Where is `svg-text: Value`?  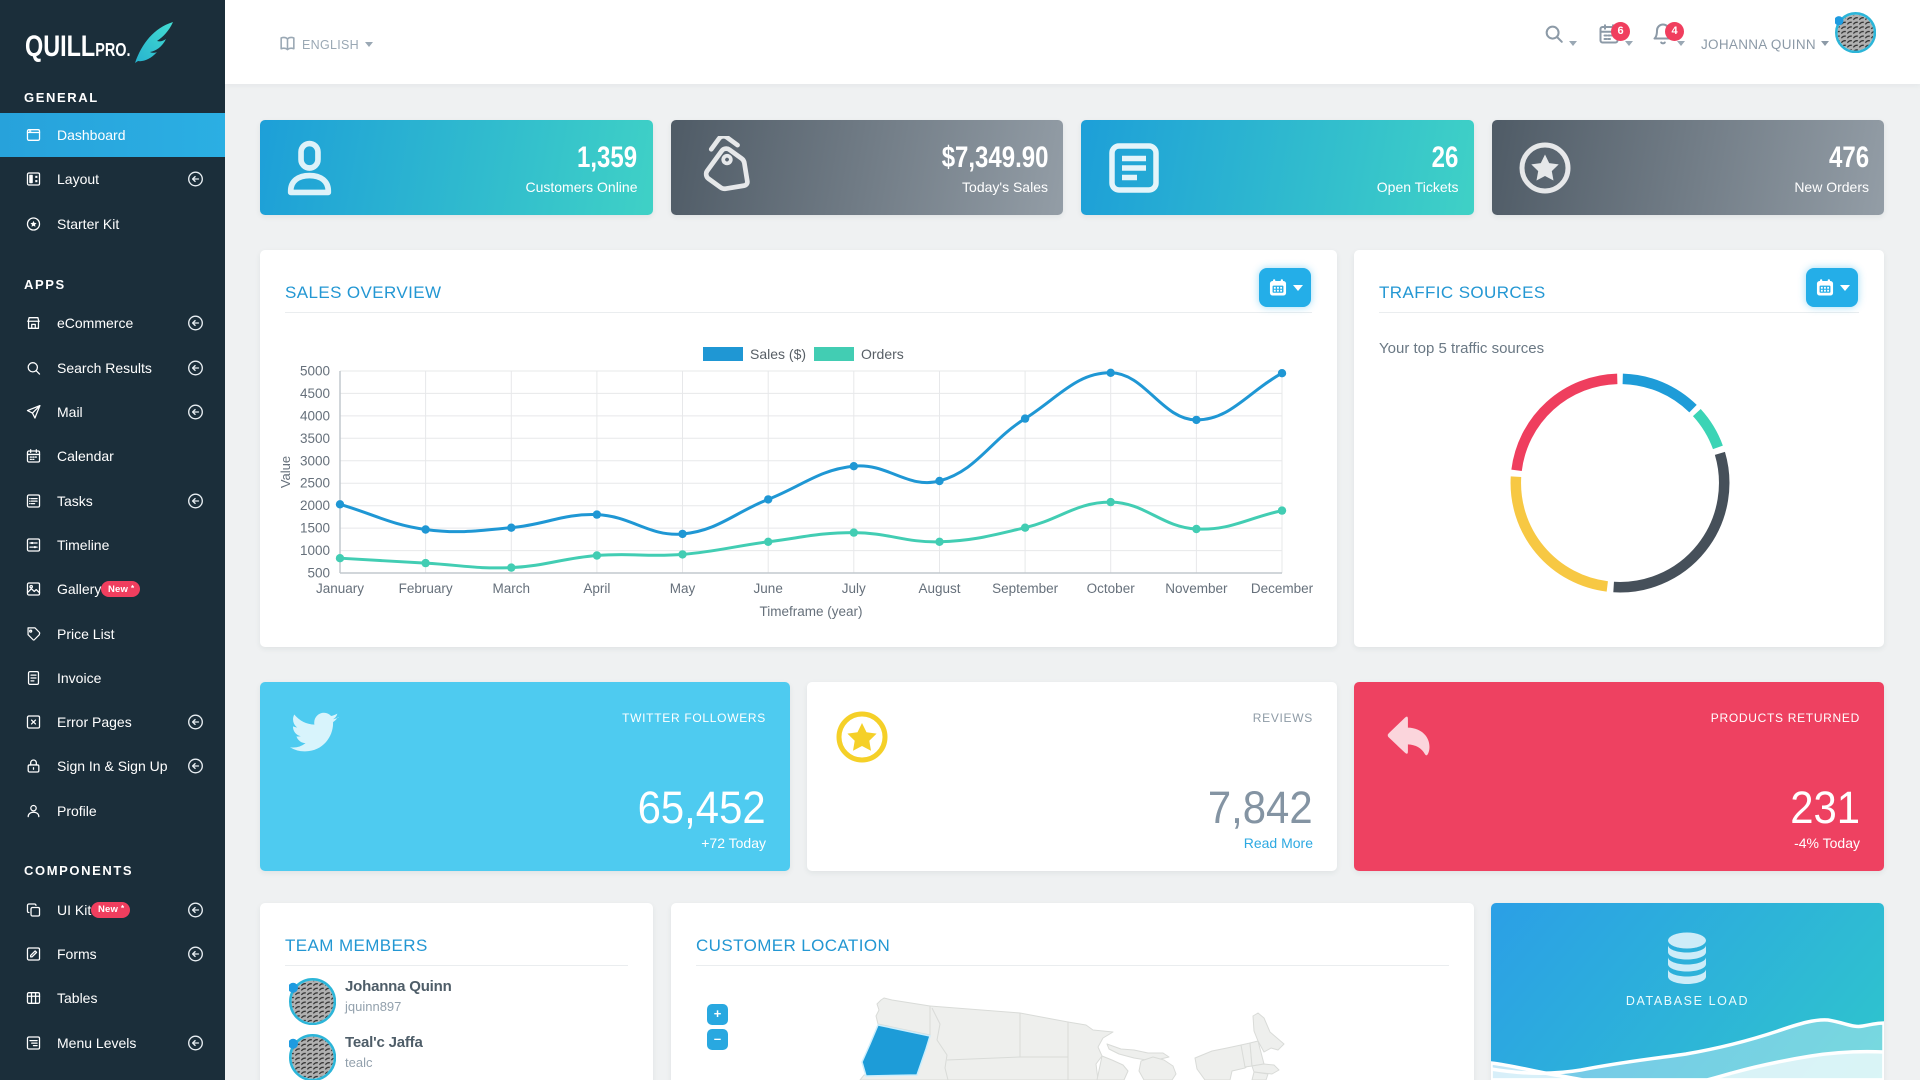
svg-text: Value is located at coordinates (285, 472).